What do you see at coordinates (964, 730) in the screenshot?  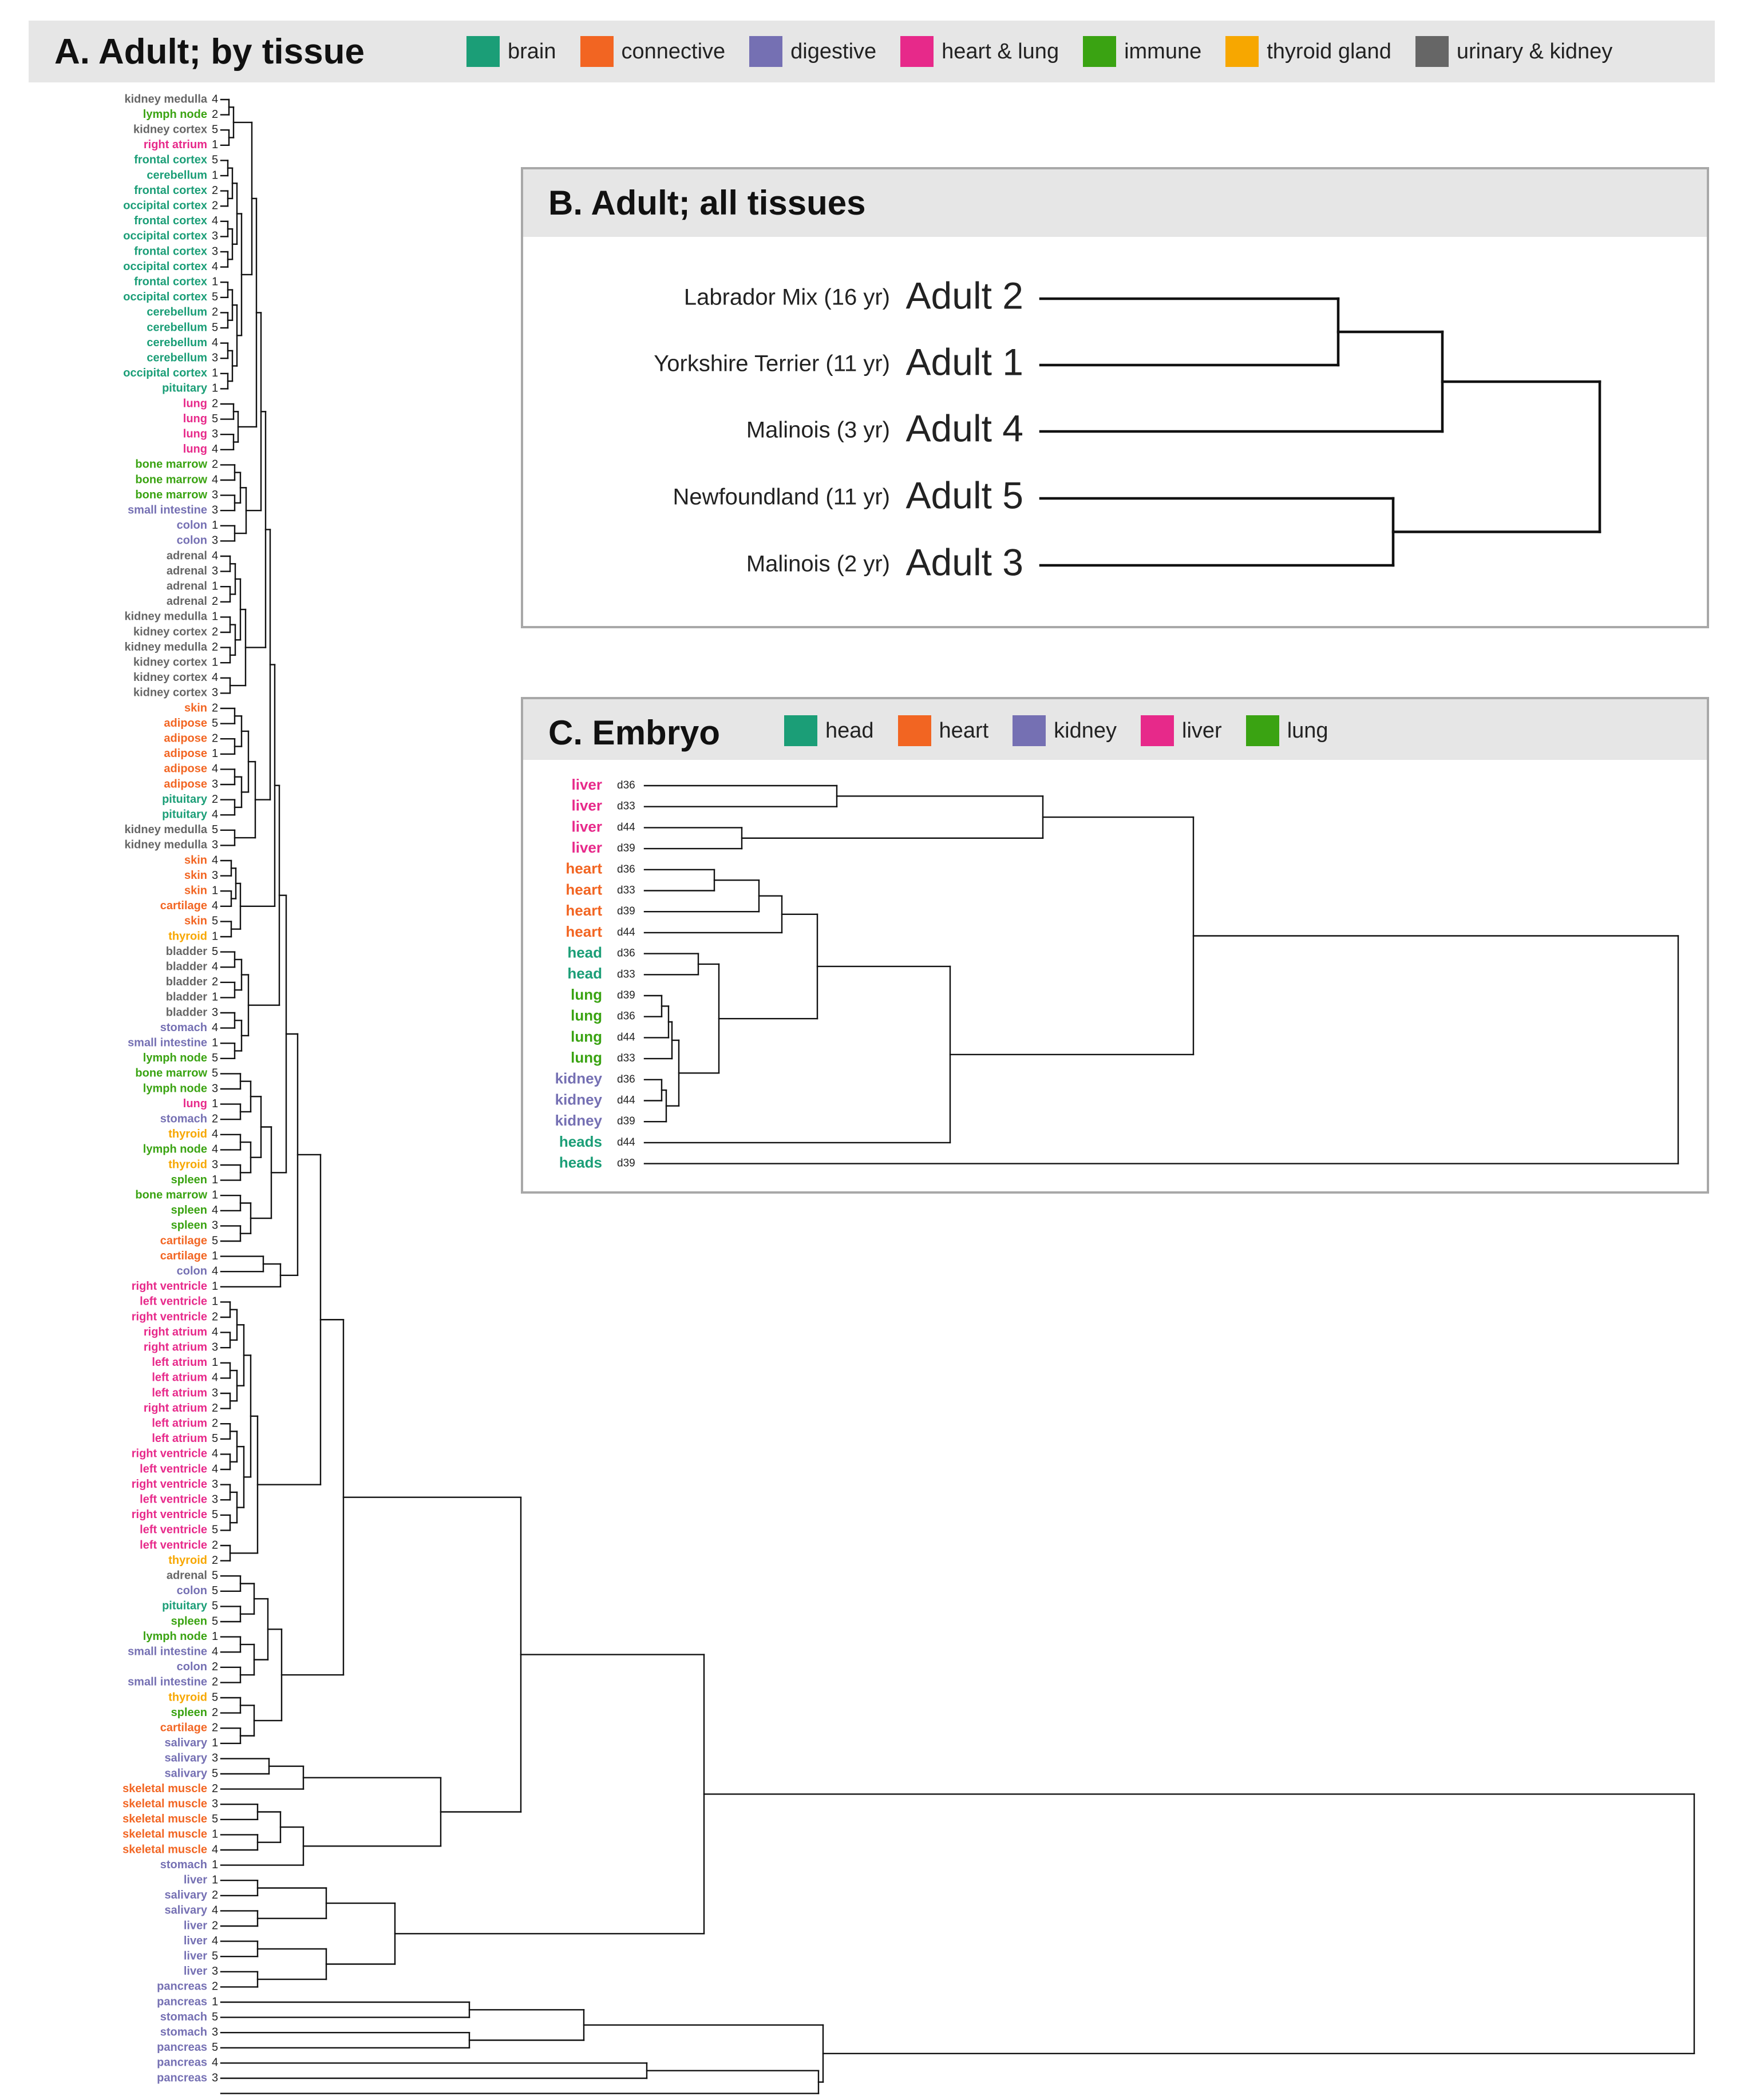 I see `legend-label: heart` at bounding box center [964, 730].